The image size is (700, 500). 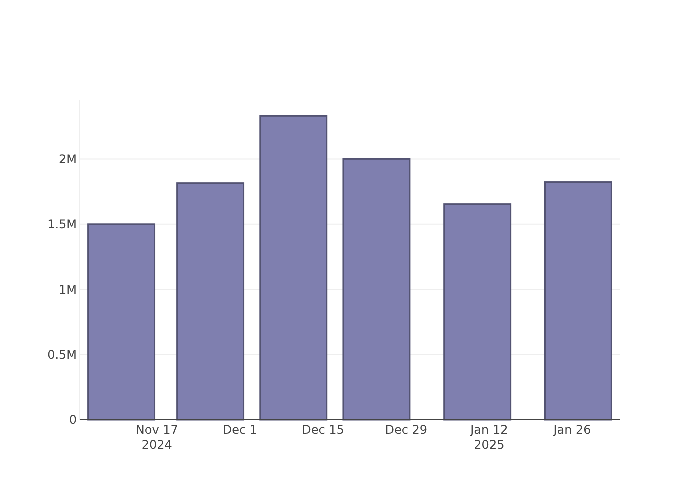 I want to click on y-tick-label: 1M, so click(x=68, y=289).